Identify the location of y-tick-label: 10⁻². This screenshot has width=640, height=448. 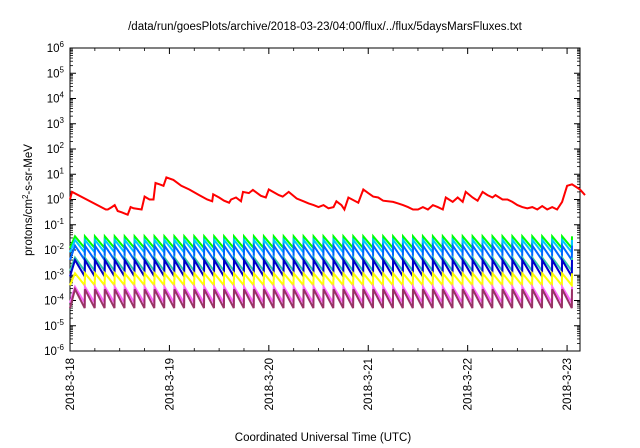
(54, 249).